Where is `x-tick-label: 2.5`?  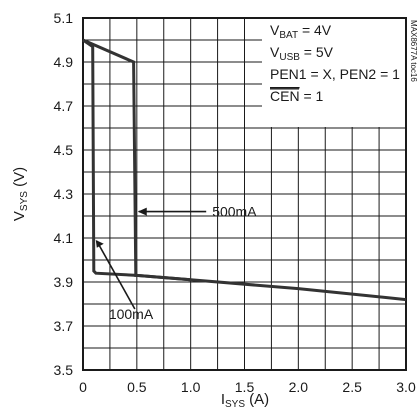 x-tick-label: 2.5 is located at coordinates (352, 387).